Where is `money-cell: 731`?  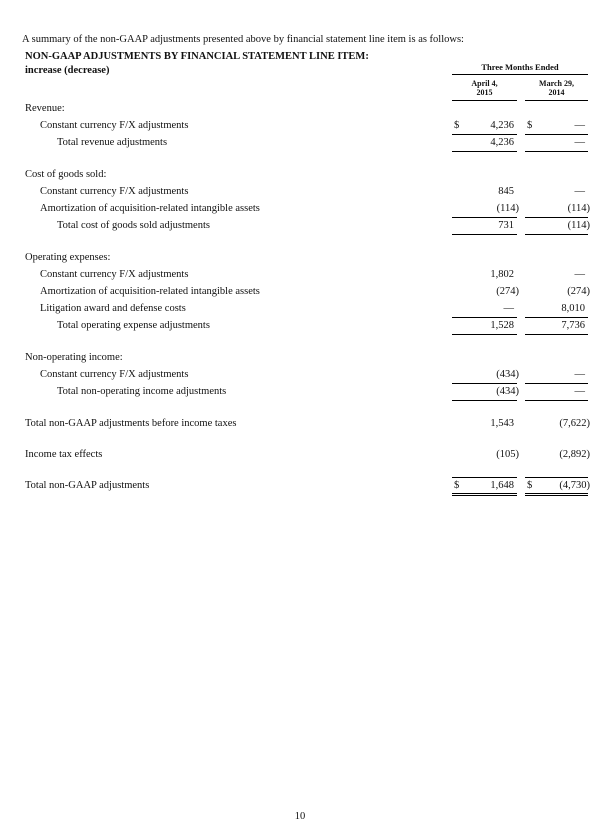 money-cell: 731 is located at coordinates (484, 226).